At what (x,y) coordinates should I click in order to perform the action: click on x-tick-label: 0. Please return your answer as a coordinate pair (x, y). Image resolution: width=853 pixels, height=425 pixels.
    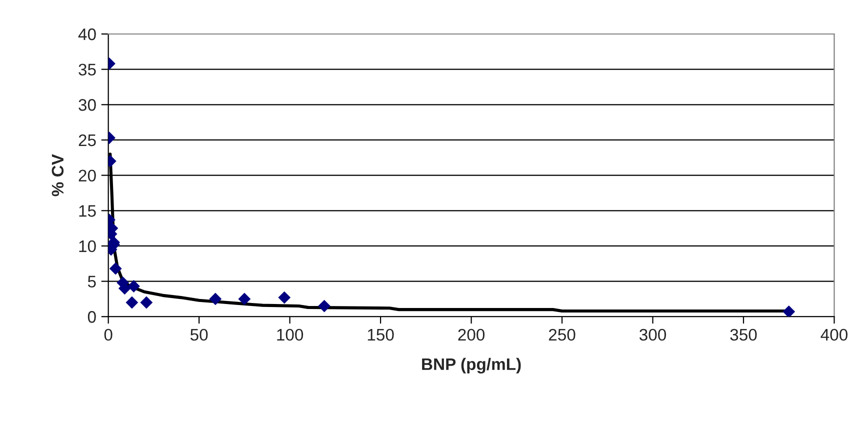
    Looking at the image, I should click on (108, 334).